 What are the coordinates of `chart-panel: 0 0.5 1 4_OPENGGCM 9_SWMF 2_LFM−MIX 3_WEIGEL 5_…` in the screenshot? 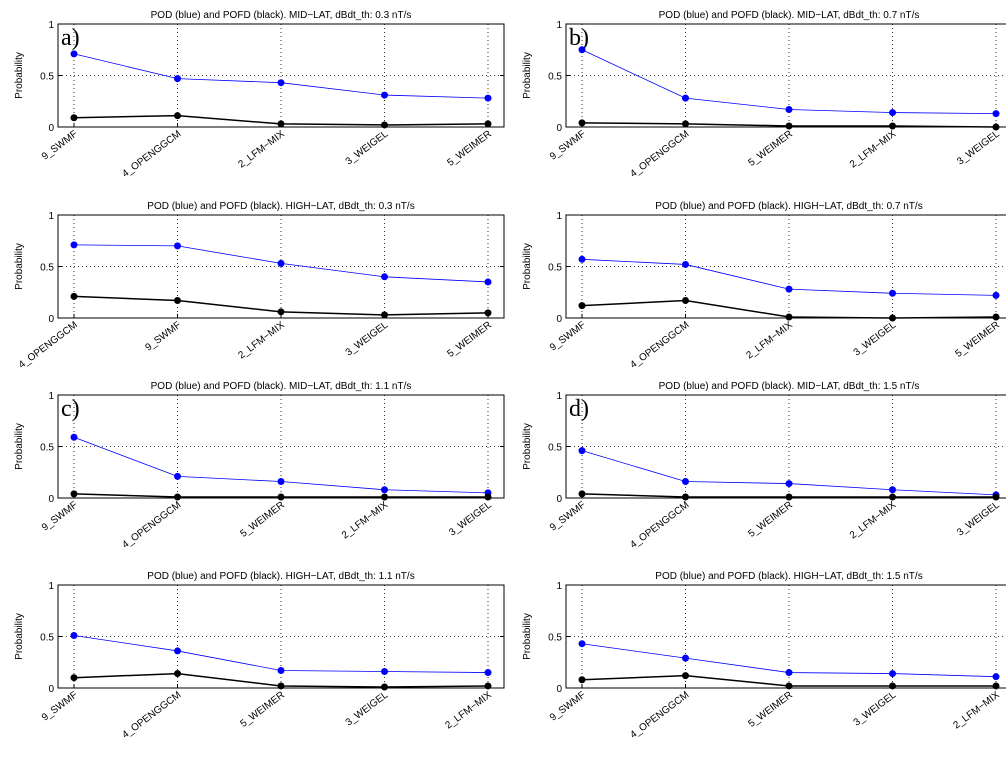 It's located at (259, 286).